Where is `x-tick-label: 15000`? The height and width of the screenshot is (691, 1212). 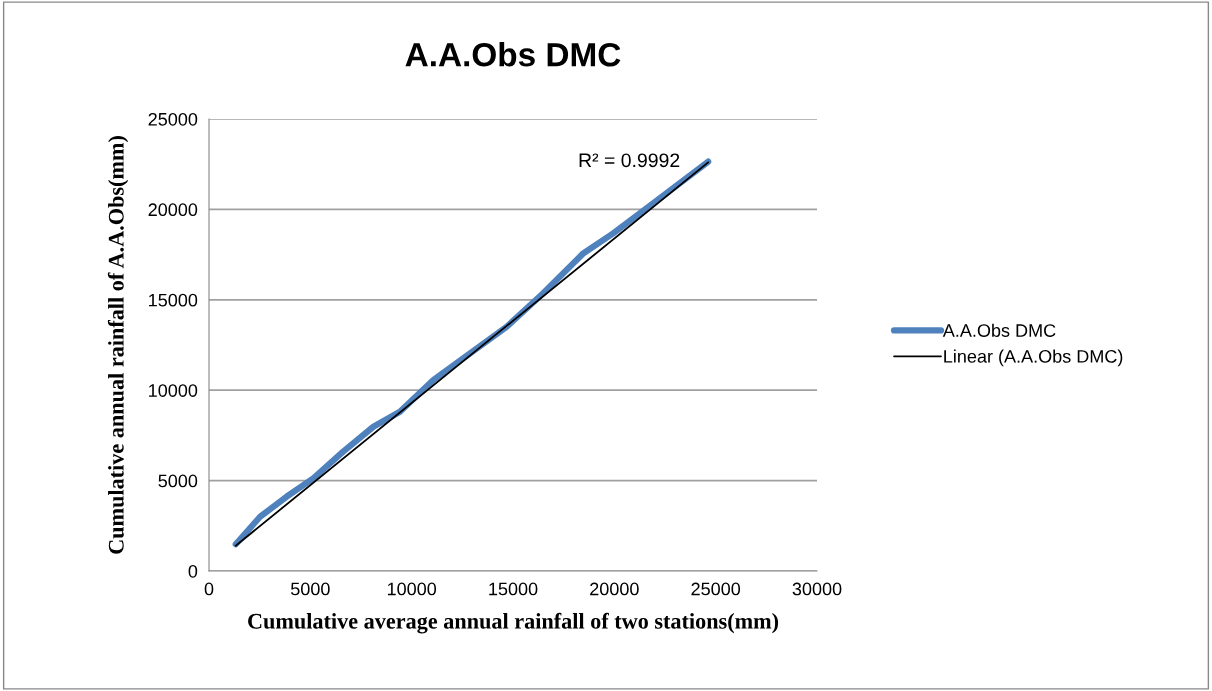
x-tick-label: 15000 is located at coordinates (513, 589).